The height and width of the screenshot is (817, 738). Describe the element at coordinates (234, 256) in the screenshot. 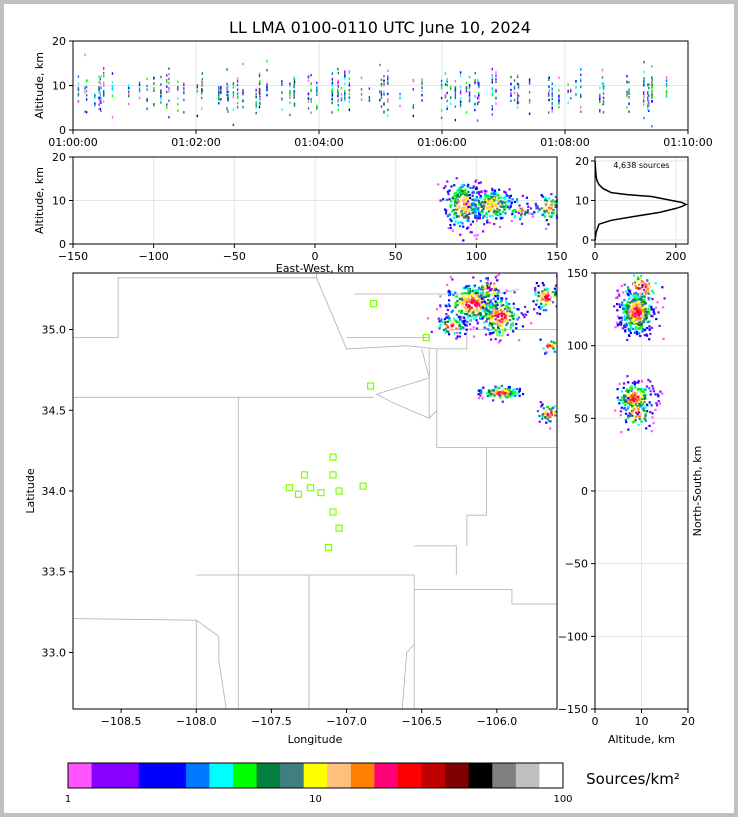

I see `x-tick-label: −50` at that location.